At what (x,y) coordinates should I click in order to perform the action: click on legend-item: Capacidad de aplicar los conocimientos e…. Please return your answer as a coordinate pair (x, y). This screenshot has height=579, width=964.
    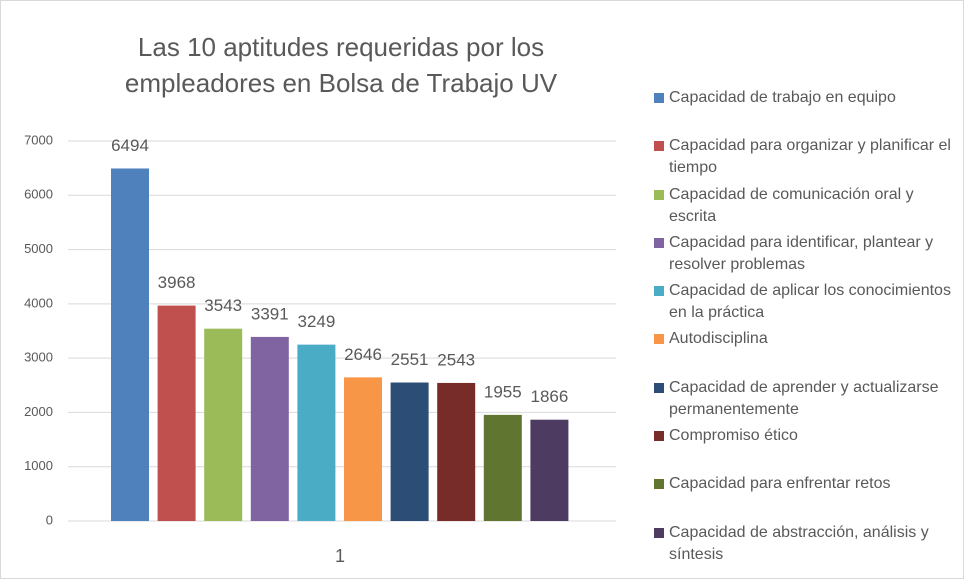
    Looking at the image, I should click on (804, 304).